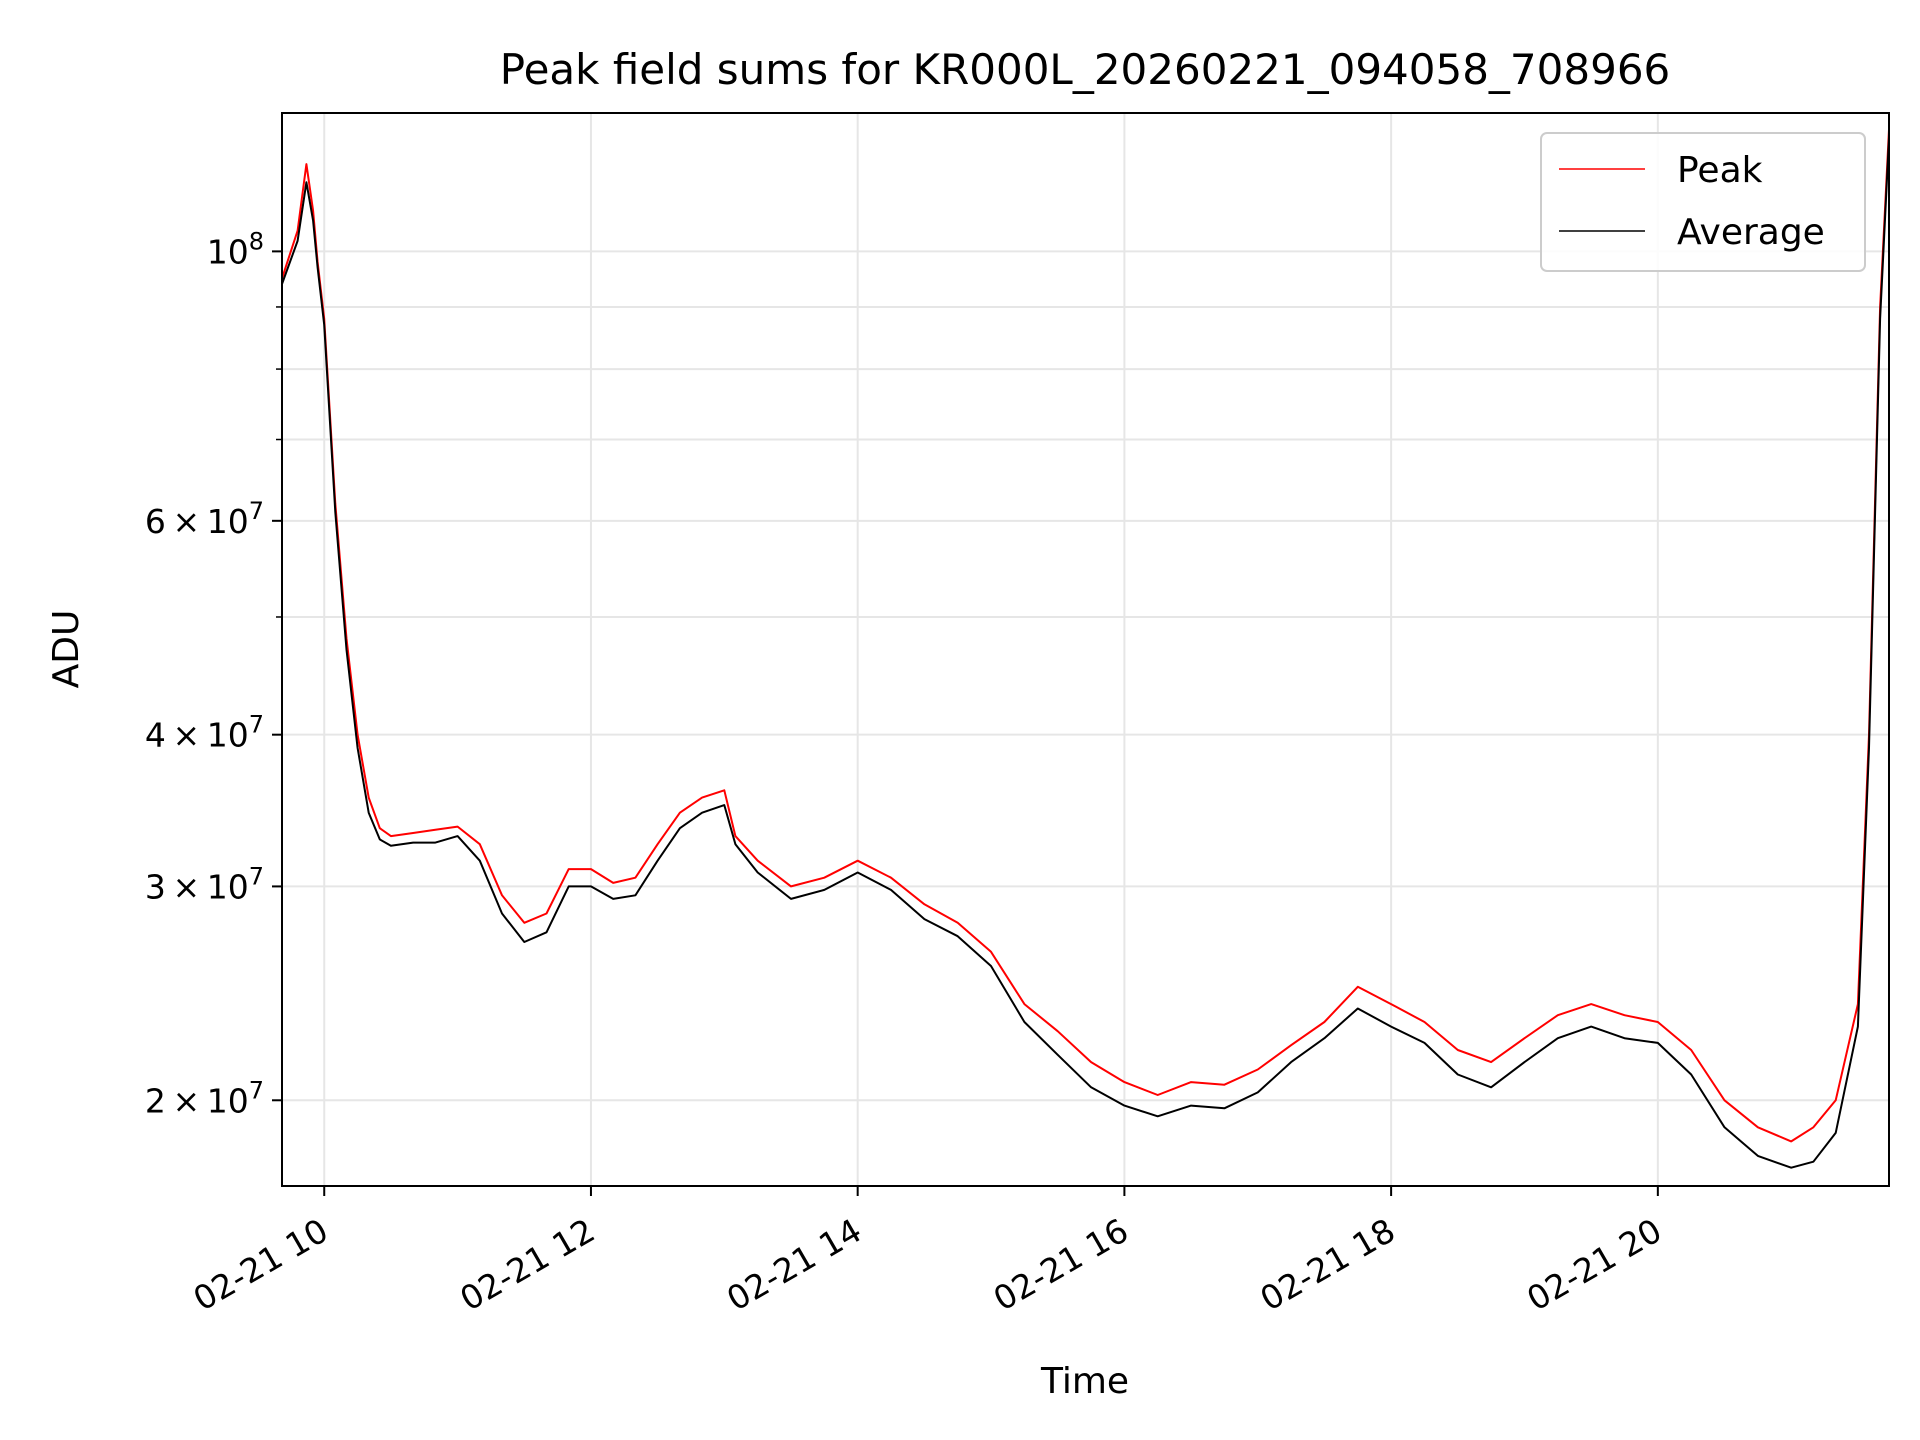  I want to click on legend-label-peak: Peak, so click(1720, 170).